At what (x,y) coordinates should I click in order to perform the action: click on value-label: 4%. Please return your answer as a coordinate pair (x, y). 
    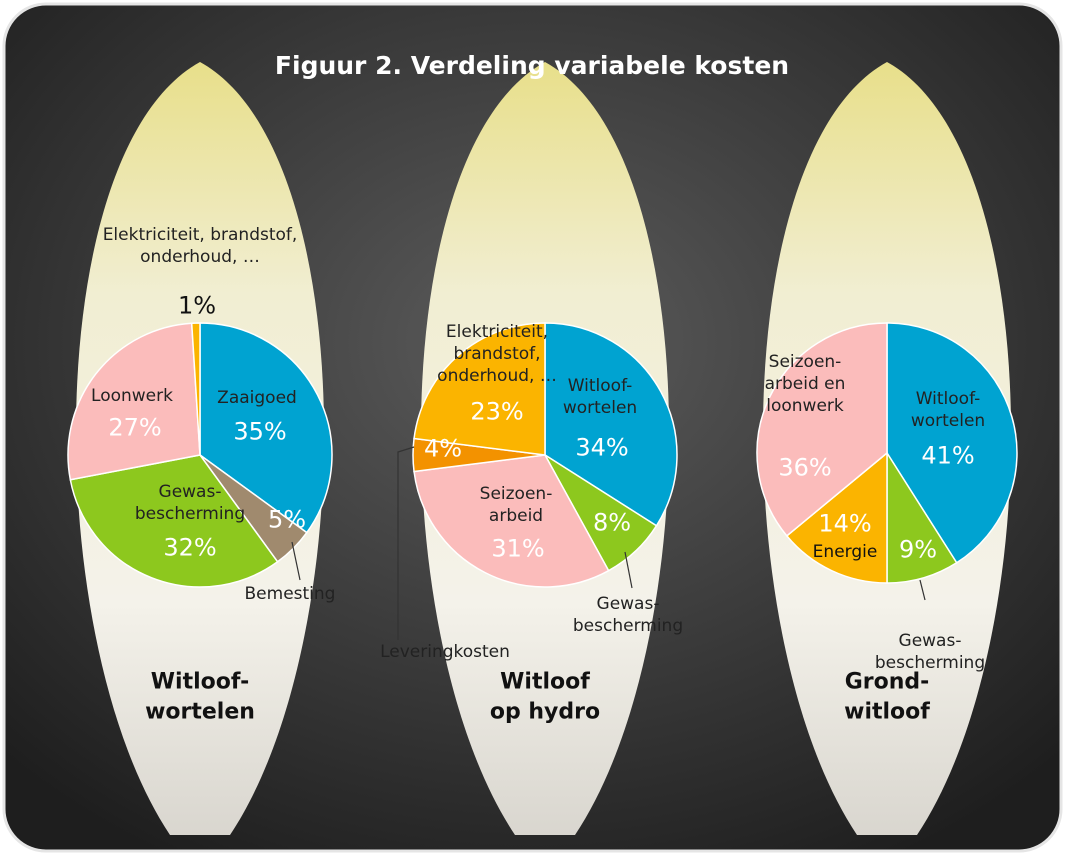
    Looking at the image, I should click on (443, 448).